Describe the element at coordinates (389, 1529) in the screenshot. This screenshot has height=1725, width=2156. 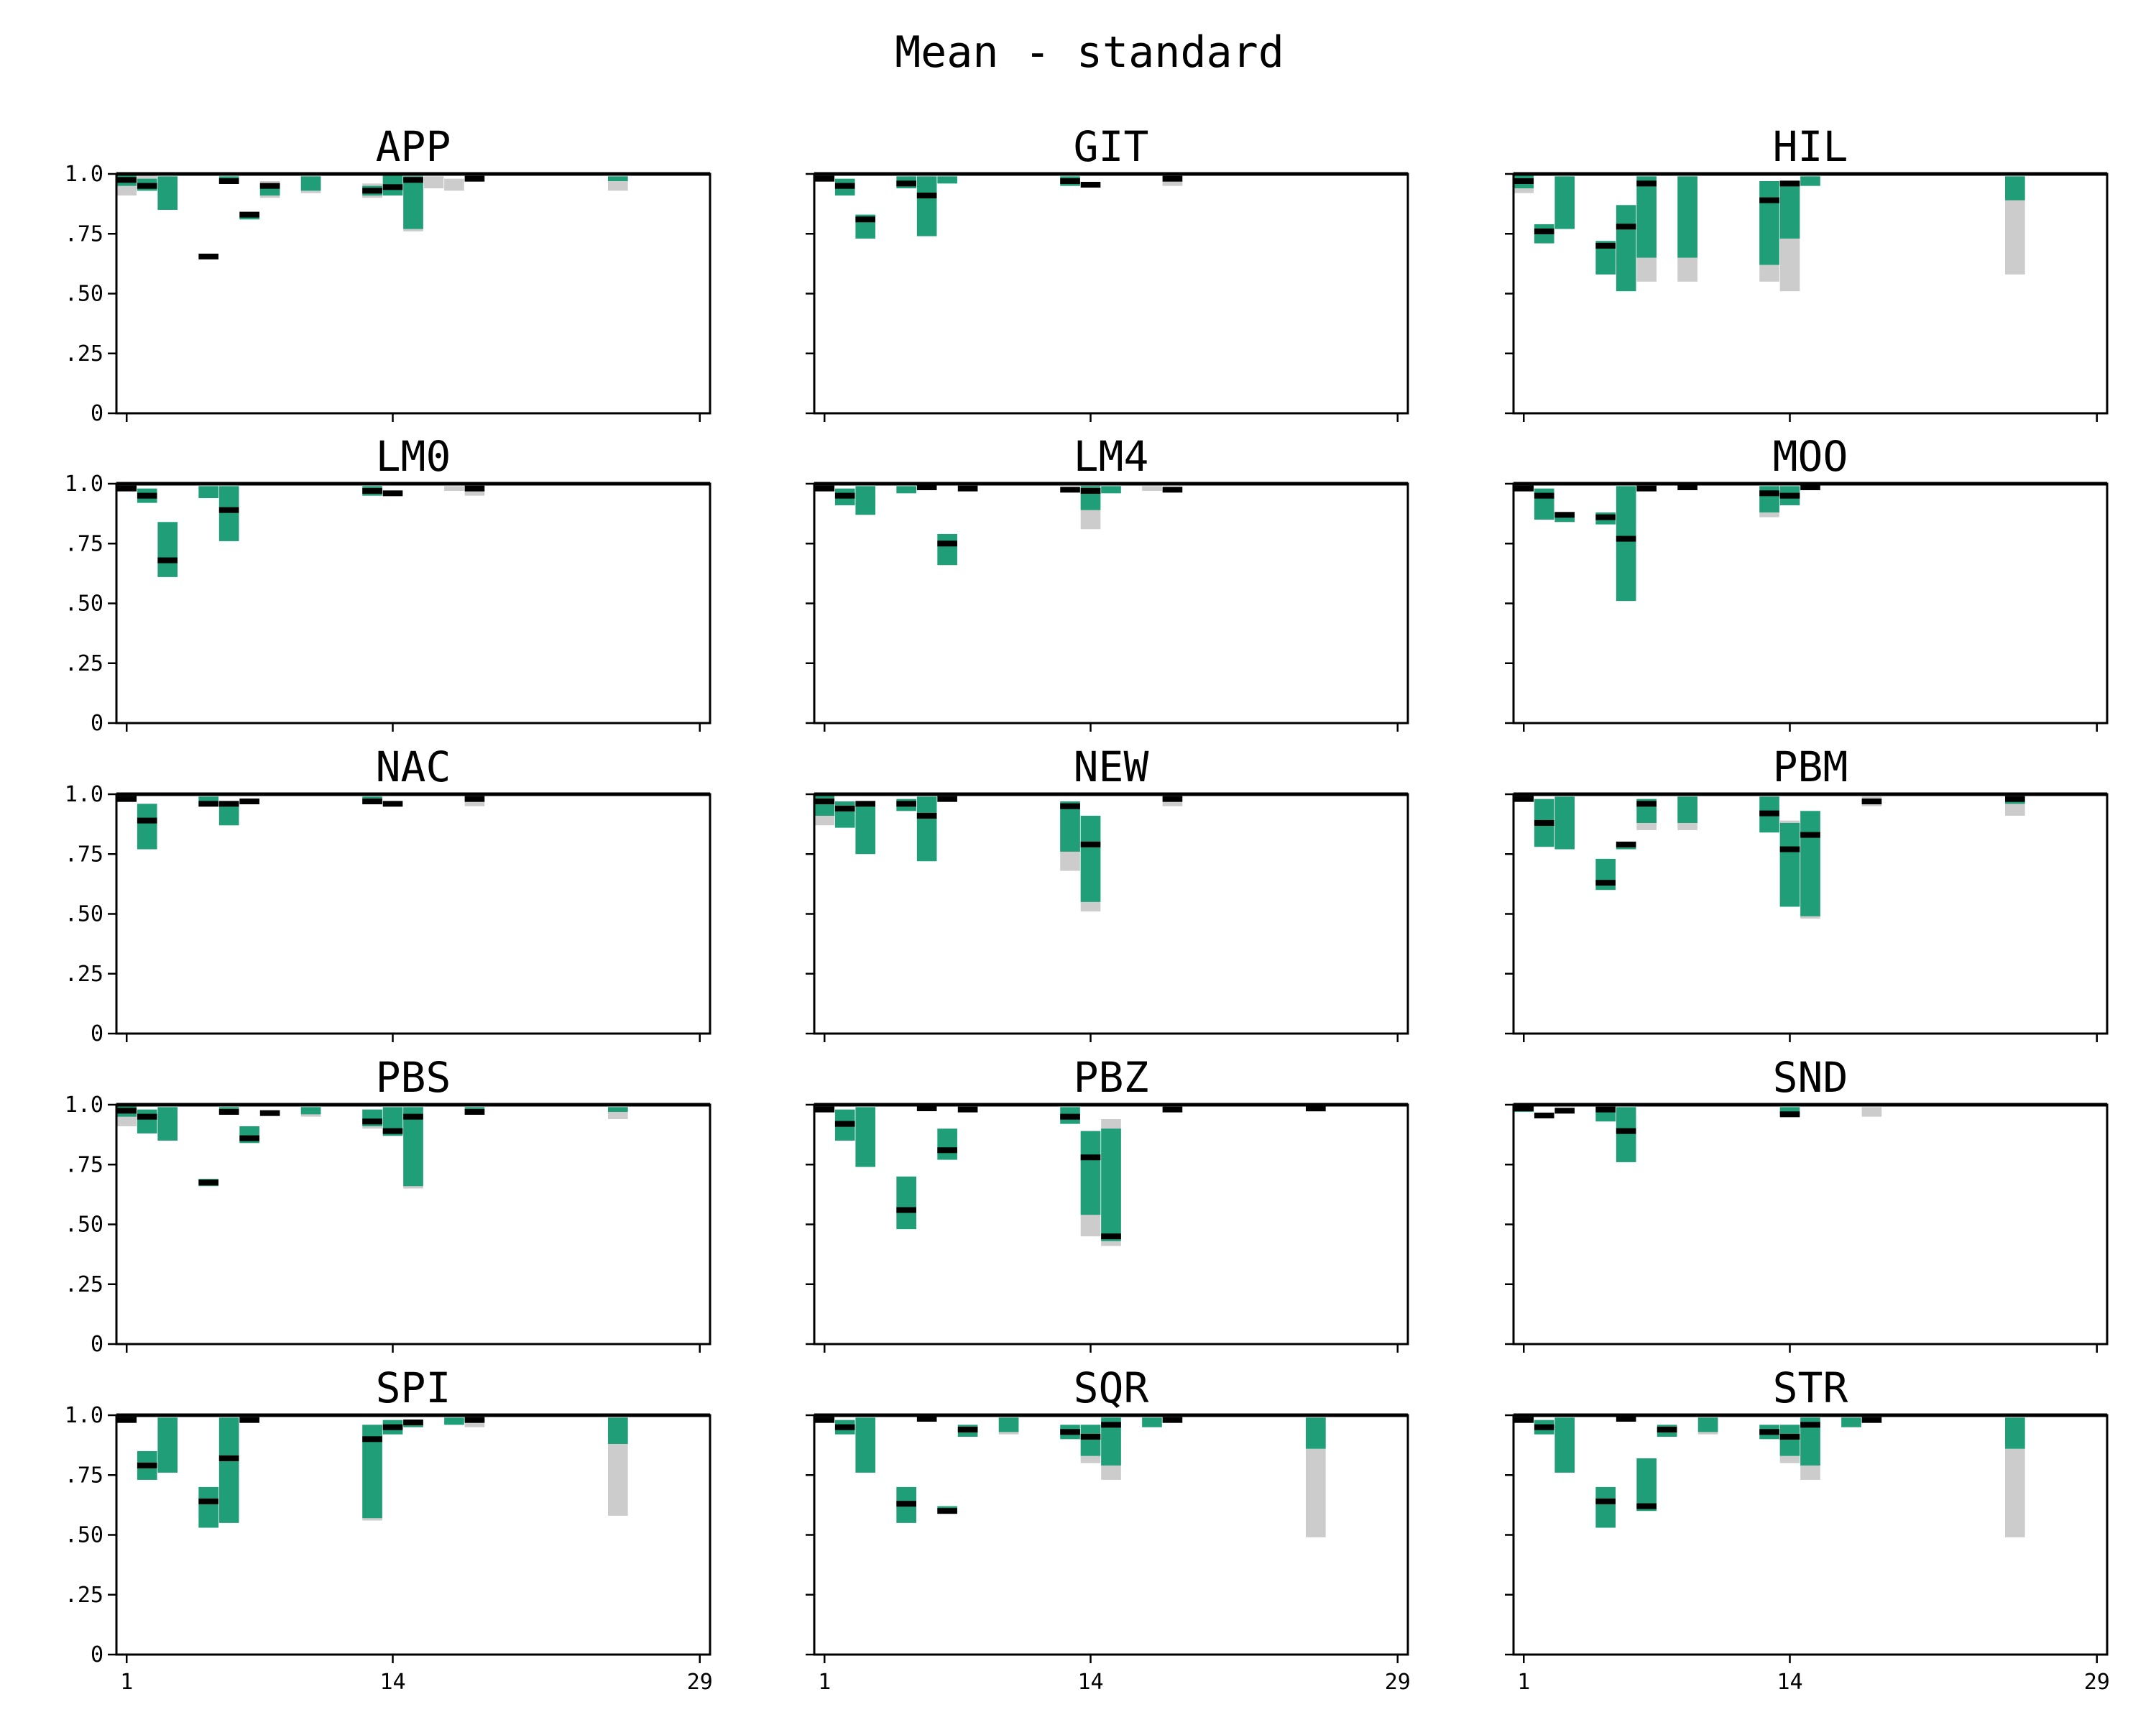
I see `panel-spi: SPI 0 .25 .50 .75 1.0 1 14 29` at that location.